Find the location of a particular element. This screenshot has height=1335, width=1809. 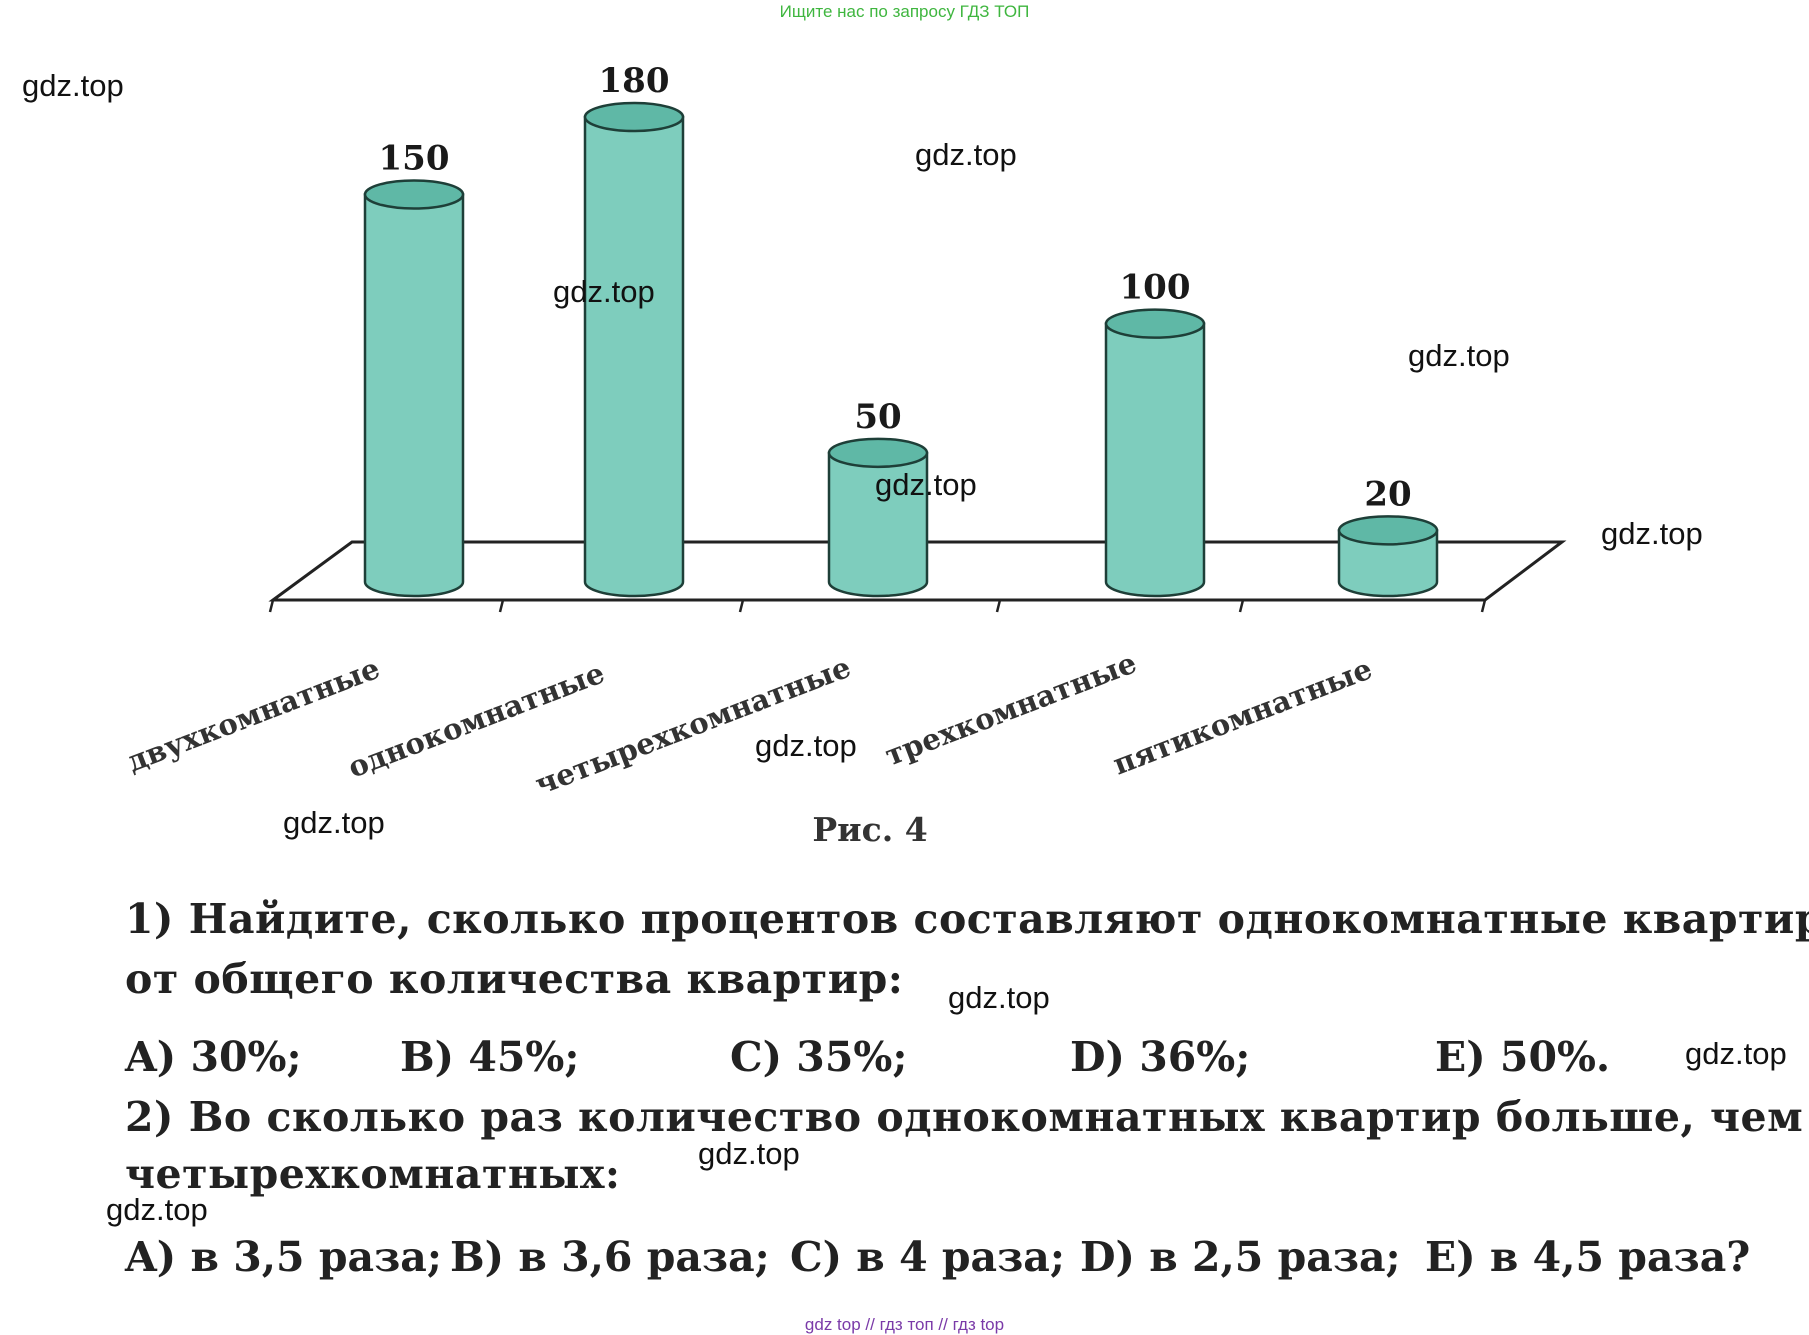

q1-option-a: A) 30%; is located at coordinates (213, 1057).